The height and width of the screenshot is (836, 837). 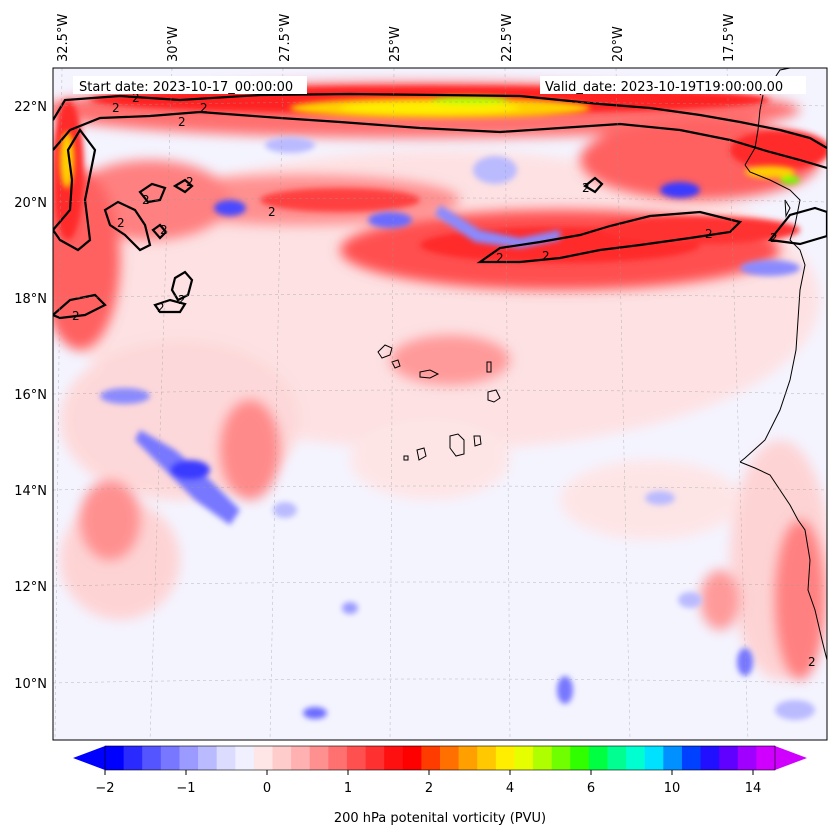 I want to click on lat-label-14n: 14°N, so click(x=30, y=491).